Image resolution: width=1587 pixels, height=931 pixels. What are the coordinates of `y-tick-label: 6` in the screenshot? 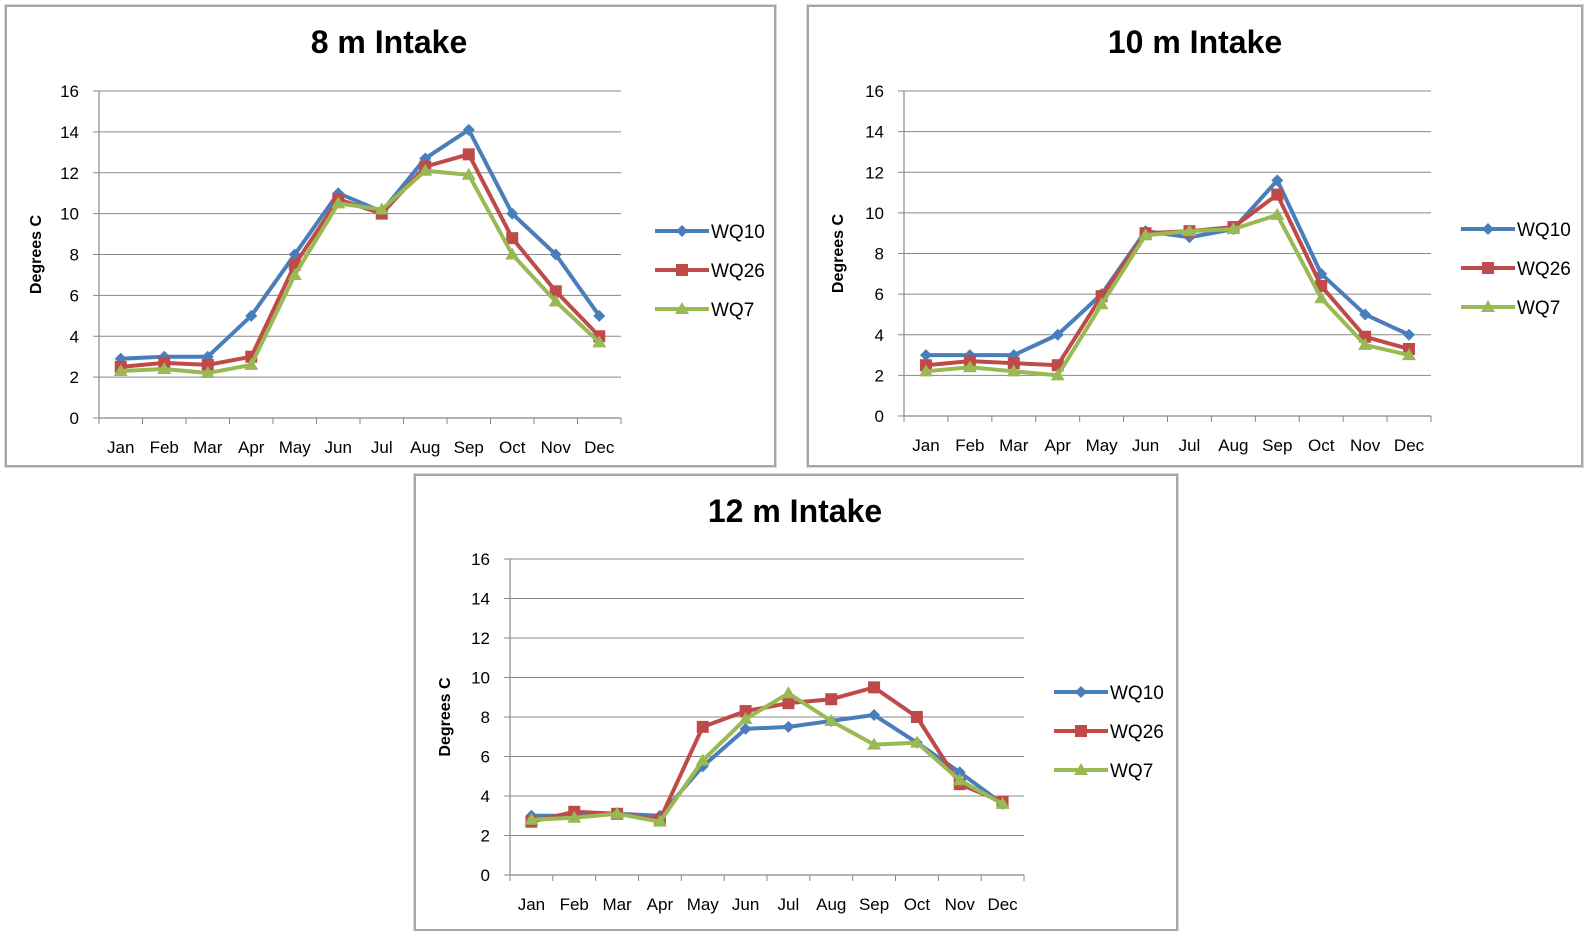 It's located at (879, 294).